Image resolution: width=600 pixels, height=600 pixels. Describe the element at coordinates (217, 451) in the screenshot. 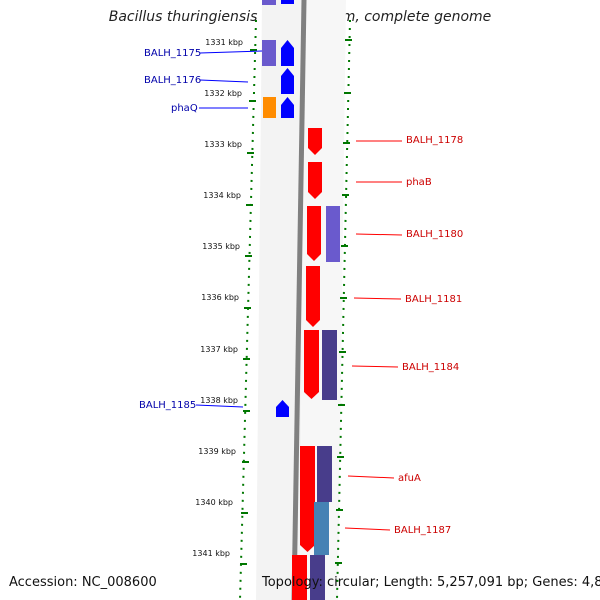

I see `tick-label: 1339 kbp` at that location.